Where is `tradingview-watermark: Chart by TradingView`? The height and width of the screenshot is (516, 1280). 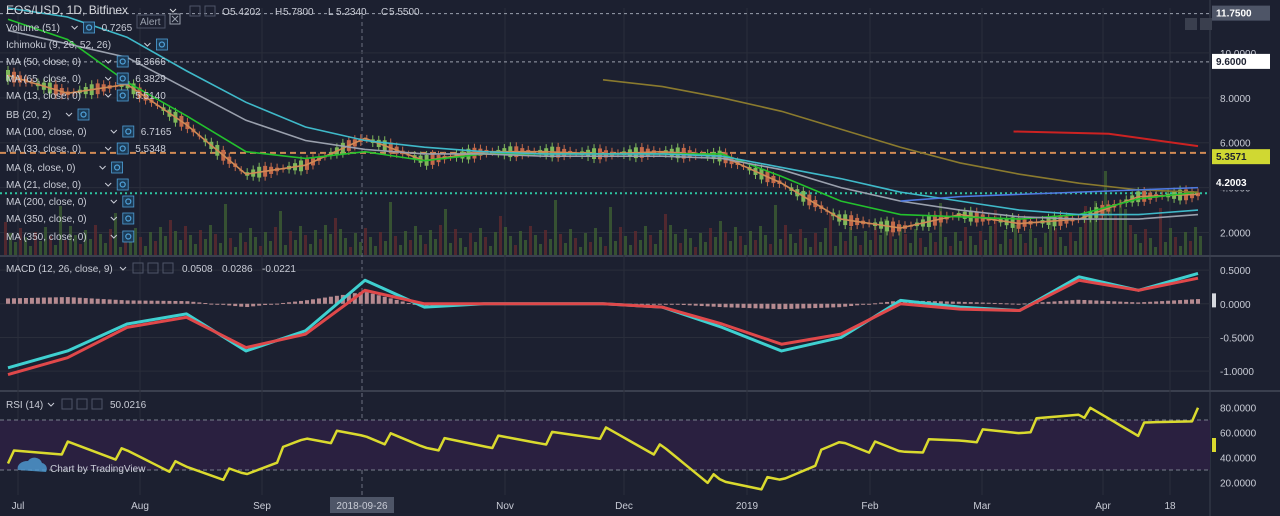 tradingview-watermark: Chart by TradingView is located at coordinates (82, 466).